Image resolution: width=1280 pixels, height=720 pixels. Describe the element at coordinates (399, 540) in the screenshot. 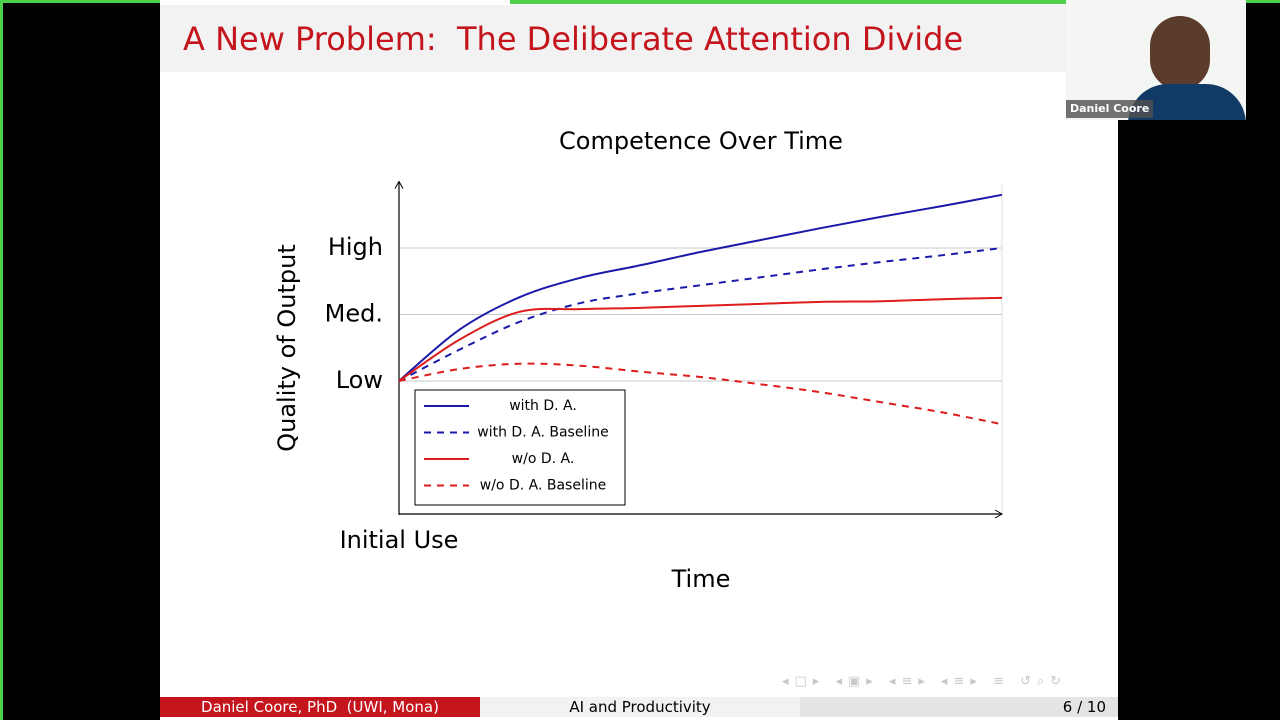

I see `x-tick-label: Initial Use` at that location.